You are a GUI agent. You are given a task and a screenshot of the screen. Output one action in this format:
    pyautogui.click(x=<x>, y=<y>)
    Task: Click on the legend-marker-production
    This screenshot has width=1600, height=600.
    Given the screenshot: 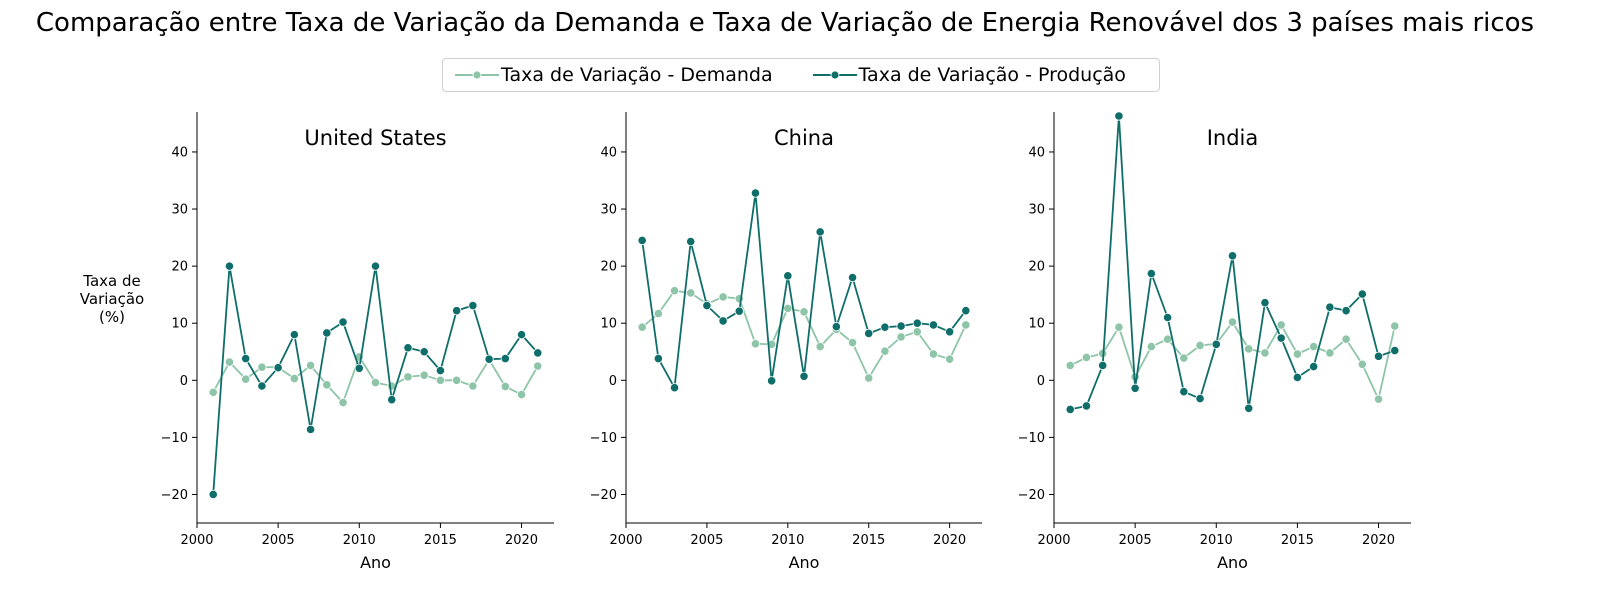 What is the action you would take?
    pyautogui.click(x=834, y=75)
    